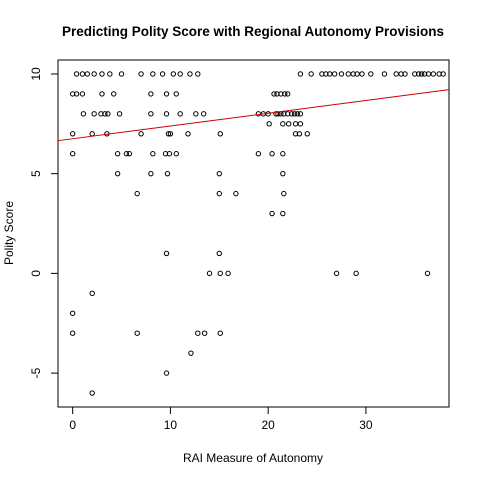 Image resolution: width=480 pixels, height=480 pixels. What do you see at coordinates (72, 425) in the screenshot?
I see `x-tick-label: 0` at bounding box center [72, 425].